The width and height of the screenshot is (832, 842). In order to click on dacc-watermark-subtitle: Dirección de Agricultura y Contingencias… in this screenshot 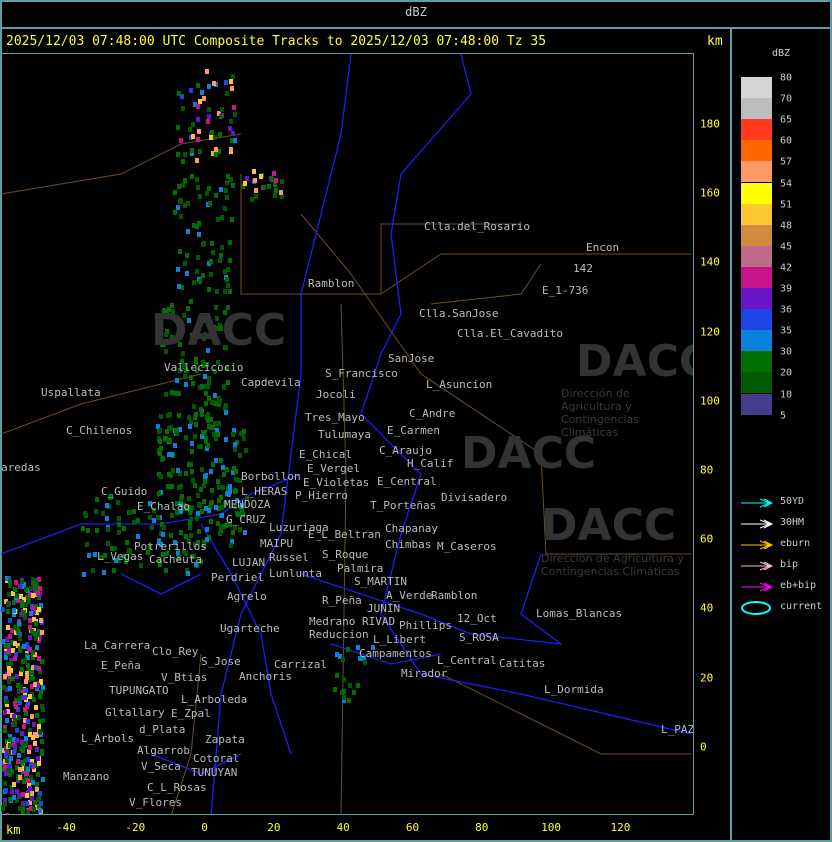, I will do `click(600, 413)`.